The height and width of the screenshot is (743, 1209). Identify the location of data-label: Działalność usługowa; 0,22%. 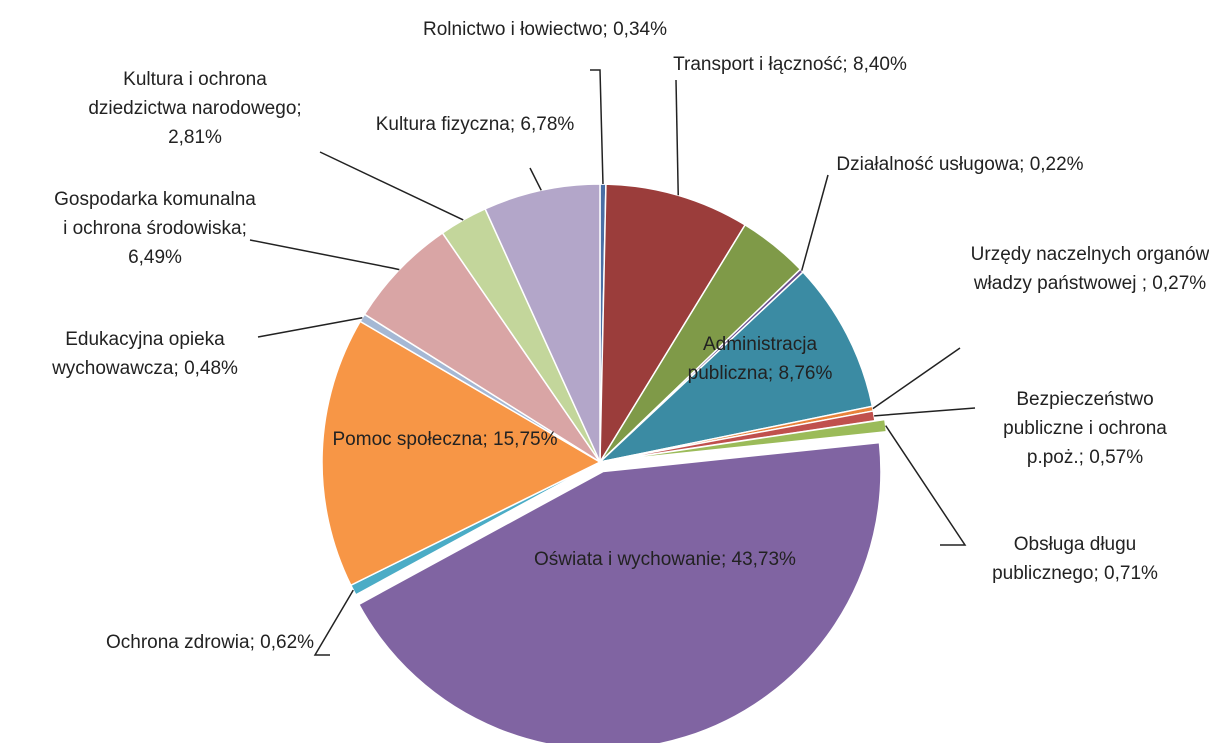
(960, 164).